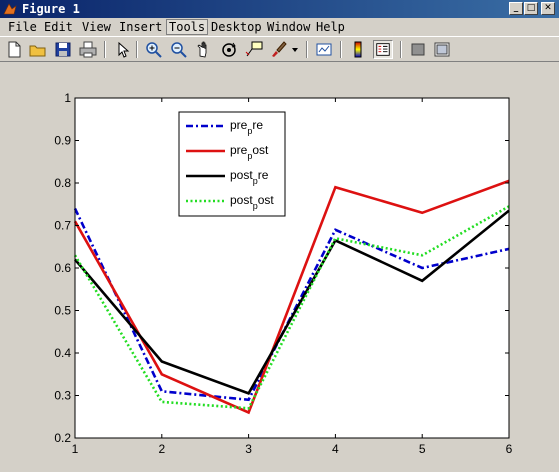  I want to click on legend-box, so click(232, 164).